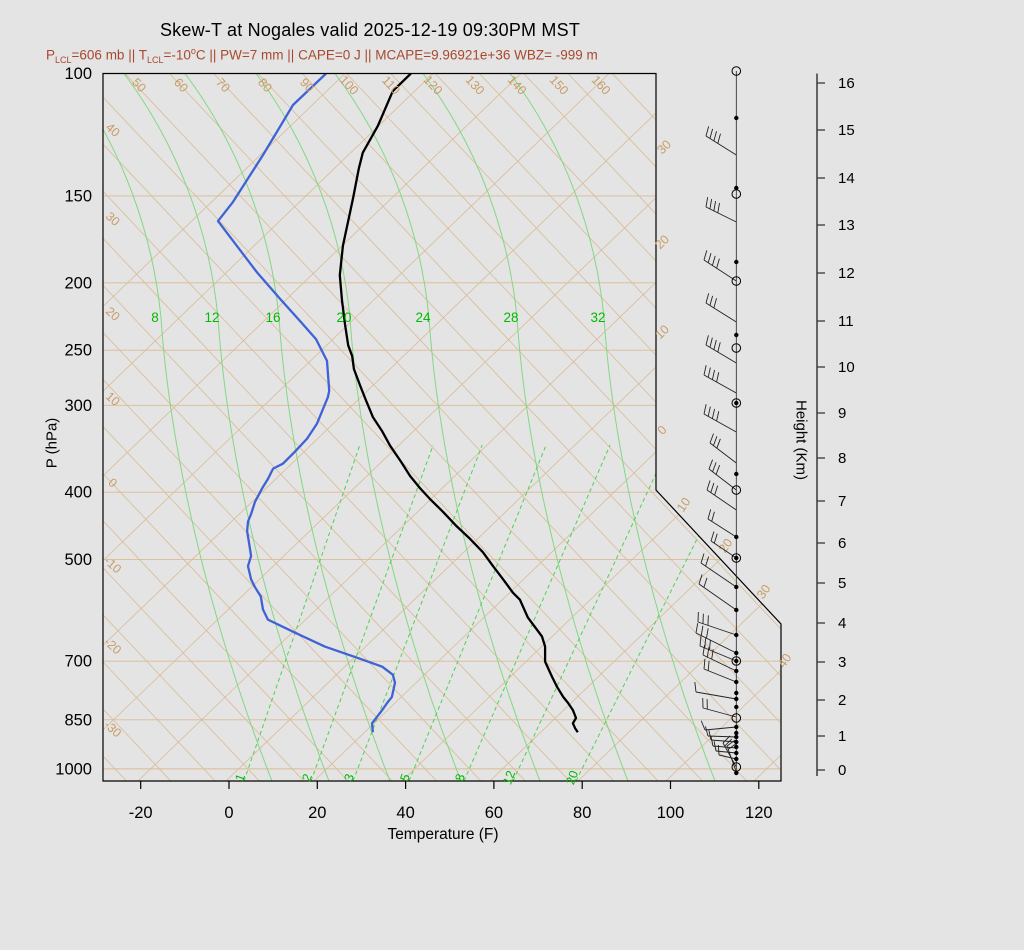 This screenshot has width=1024, height=950. I want to click on adiabat-left-label: 20, so click(113, 314).